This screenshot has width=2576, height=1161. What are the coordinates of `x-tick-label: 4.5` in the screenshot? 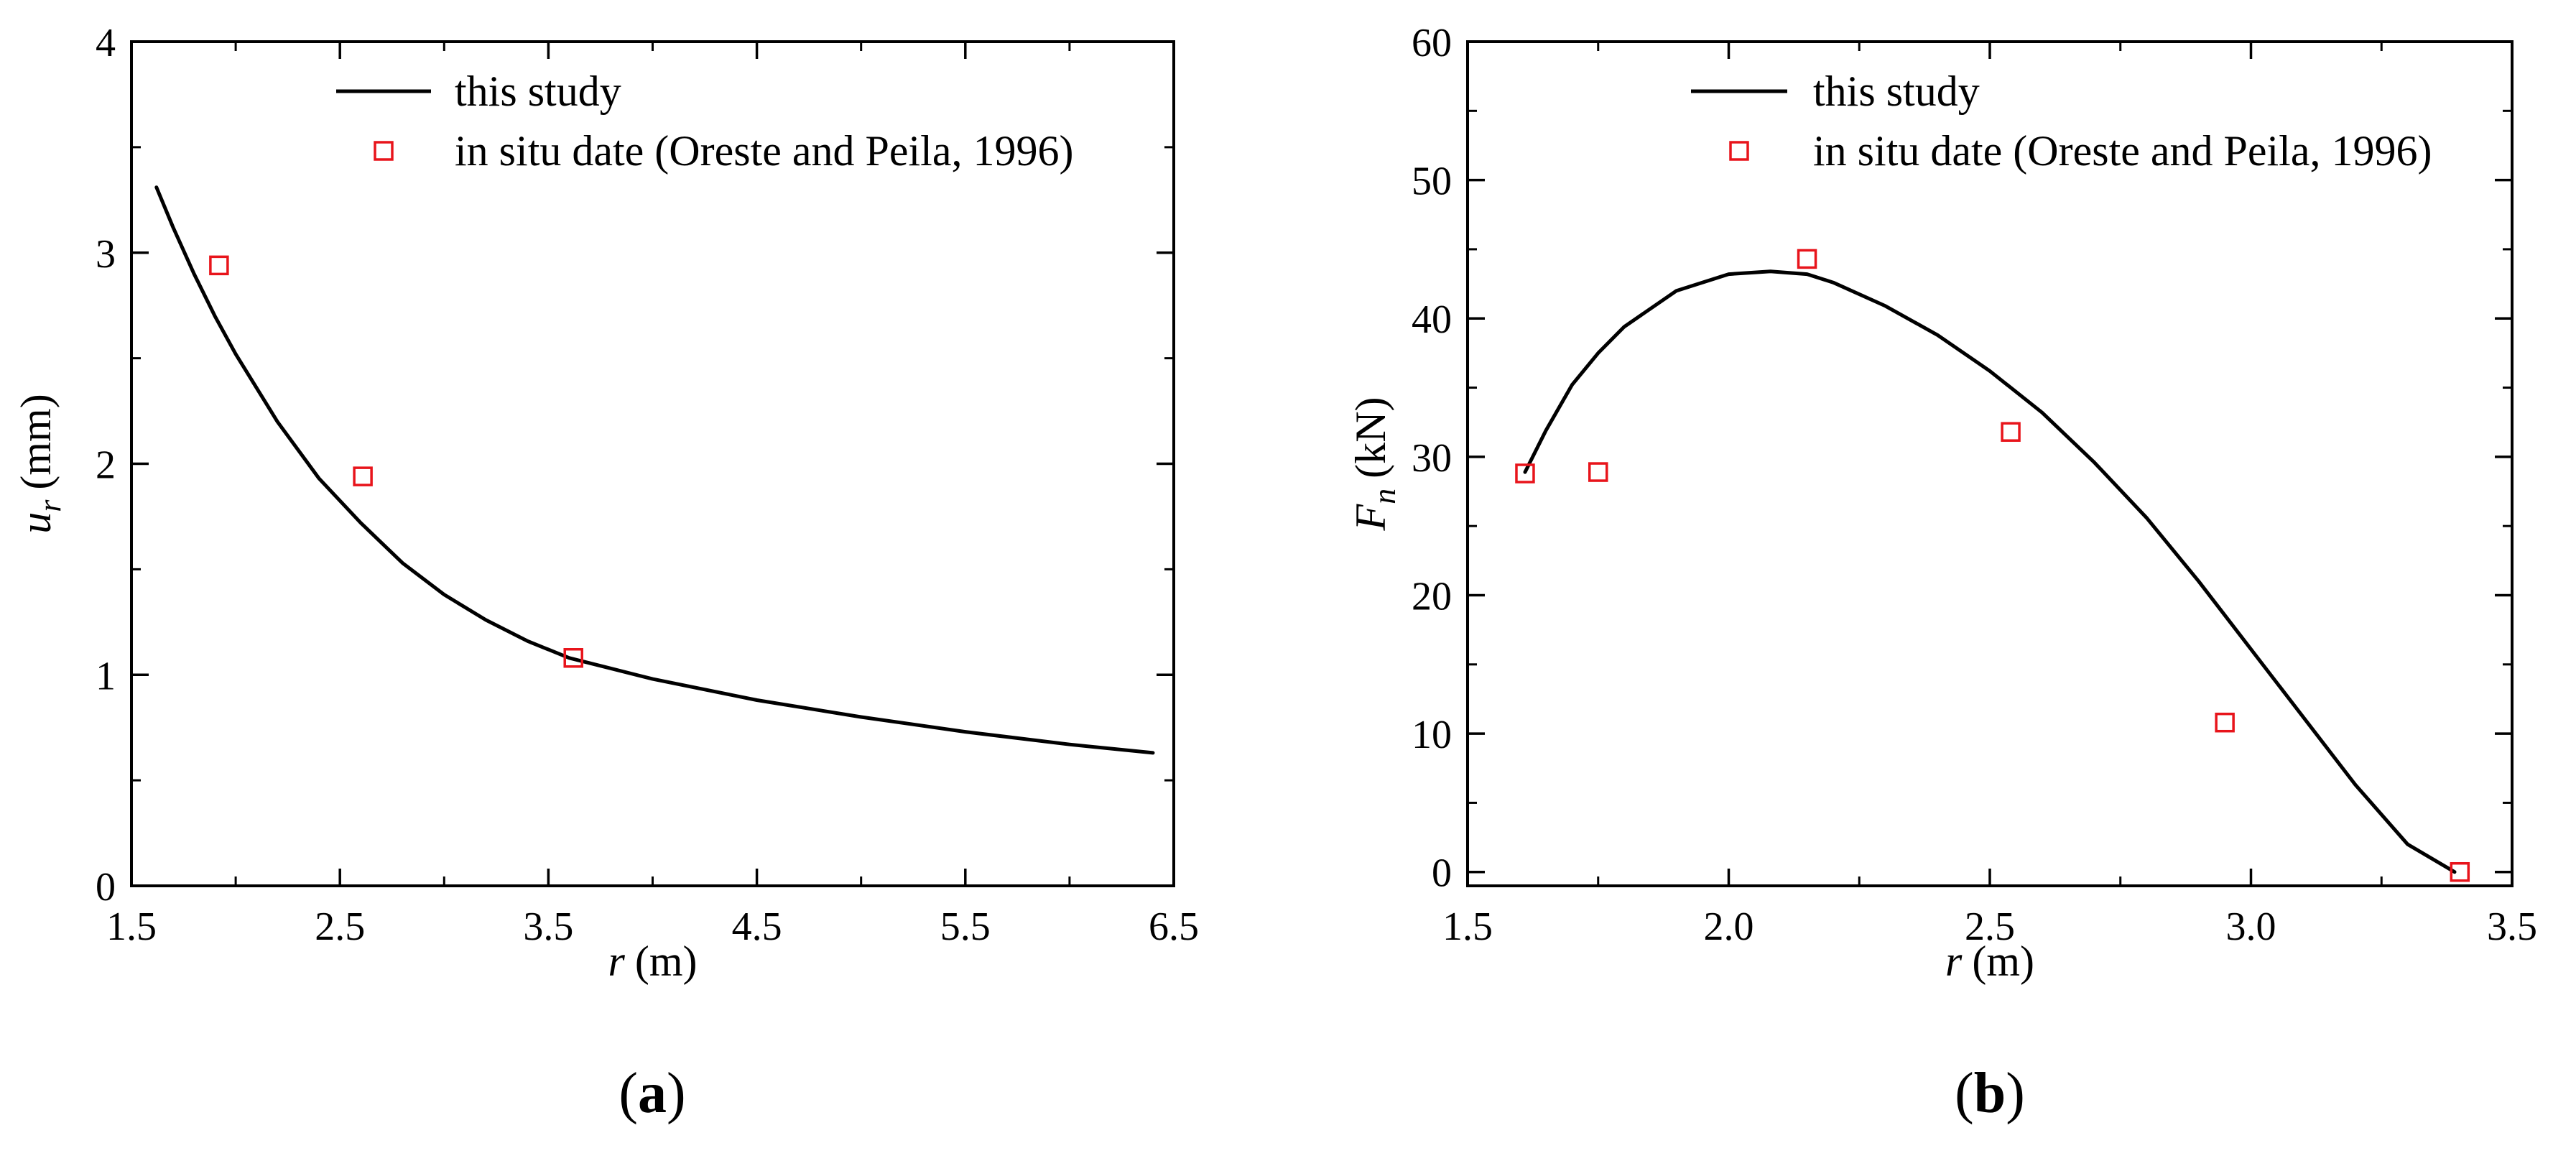 It's located at (757, 927).